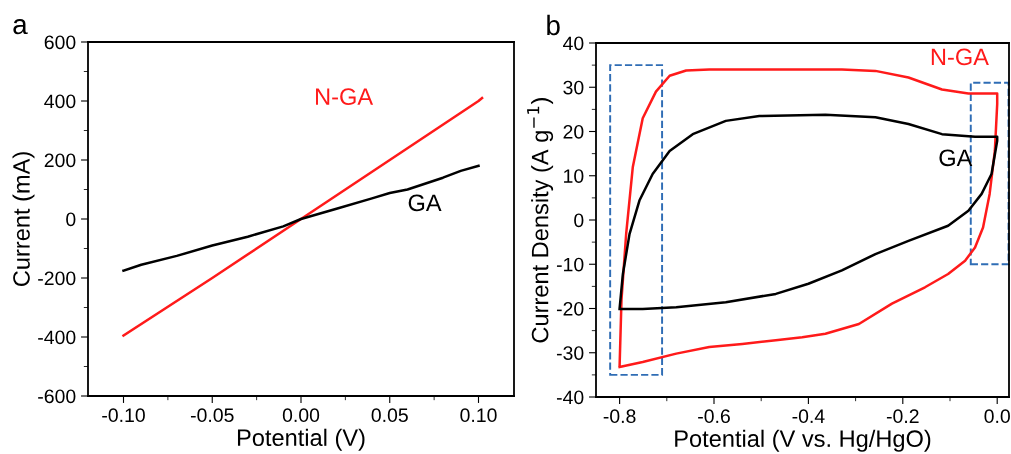  I want to click on y-tick-label: -40, so click(570, 397).